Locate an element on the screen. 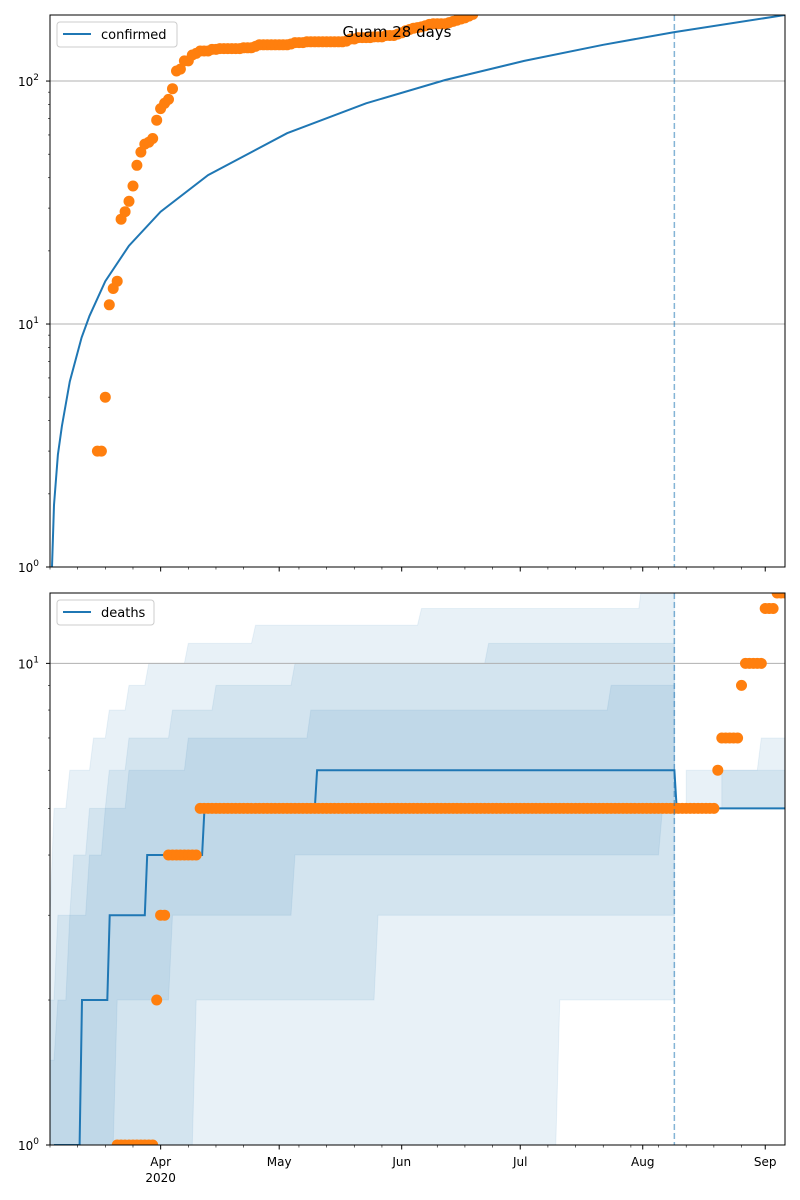 Image resolution: width=800 pixels, height=1200 pixels. chart-title: Guam 28 days is located at coordinates (397, 32).